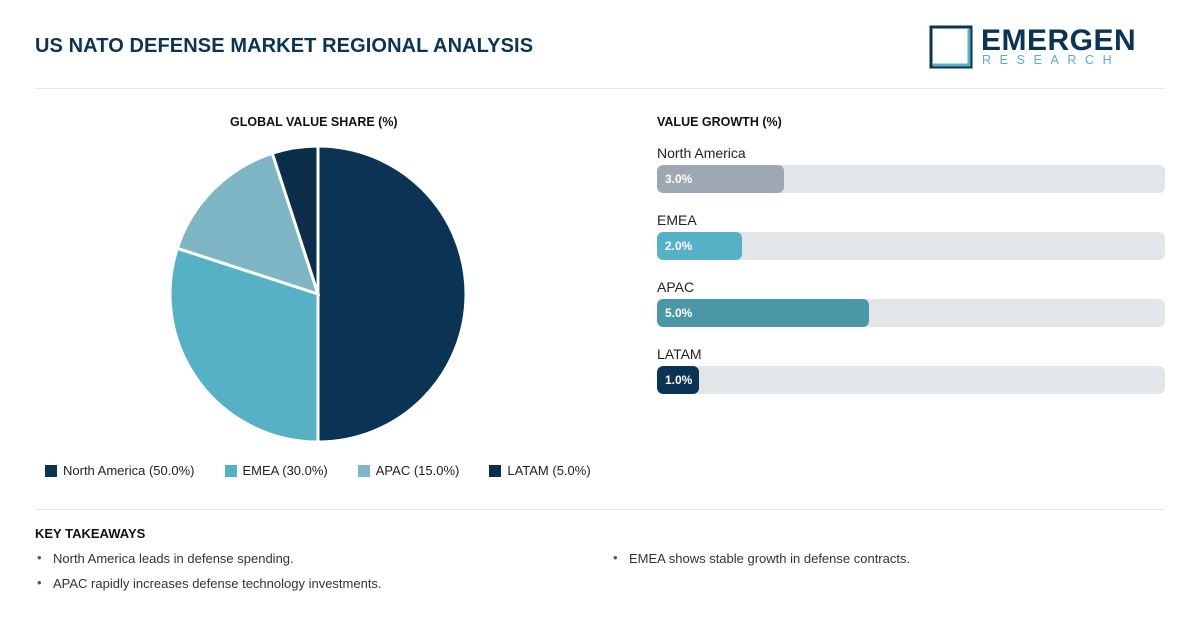  Describe the element at coordinates (549, 470) in the screenshot. I see `legend-label: LATAM (5.0%)` at that location.